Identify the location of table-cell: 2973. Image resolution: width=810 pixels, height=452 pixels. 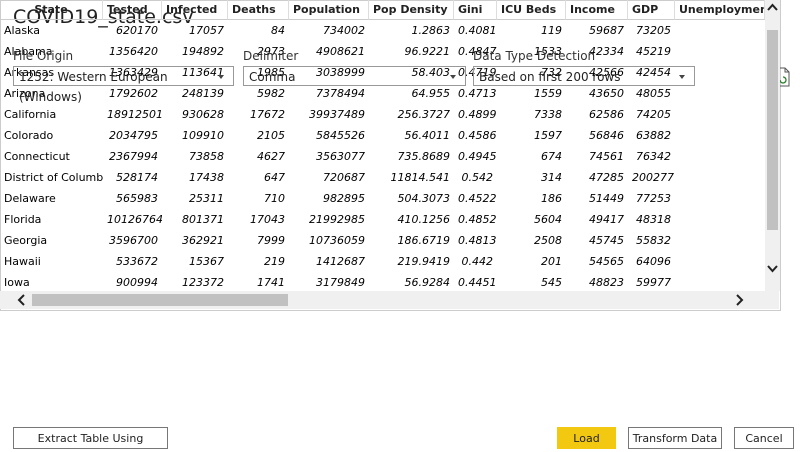
(271, 51).